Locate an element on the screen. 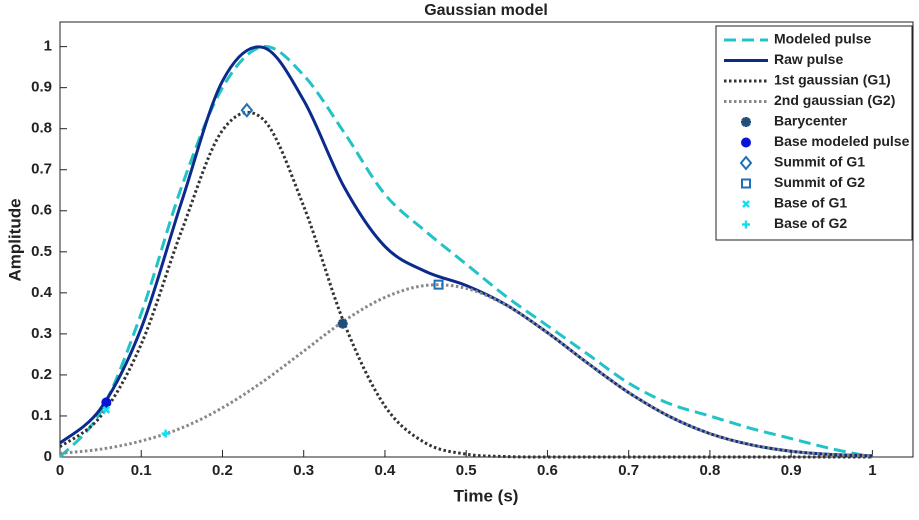 The image size is (919, 520). legend-label: 2nd gaussian (G2) is located at coordinates (834, 100).